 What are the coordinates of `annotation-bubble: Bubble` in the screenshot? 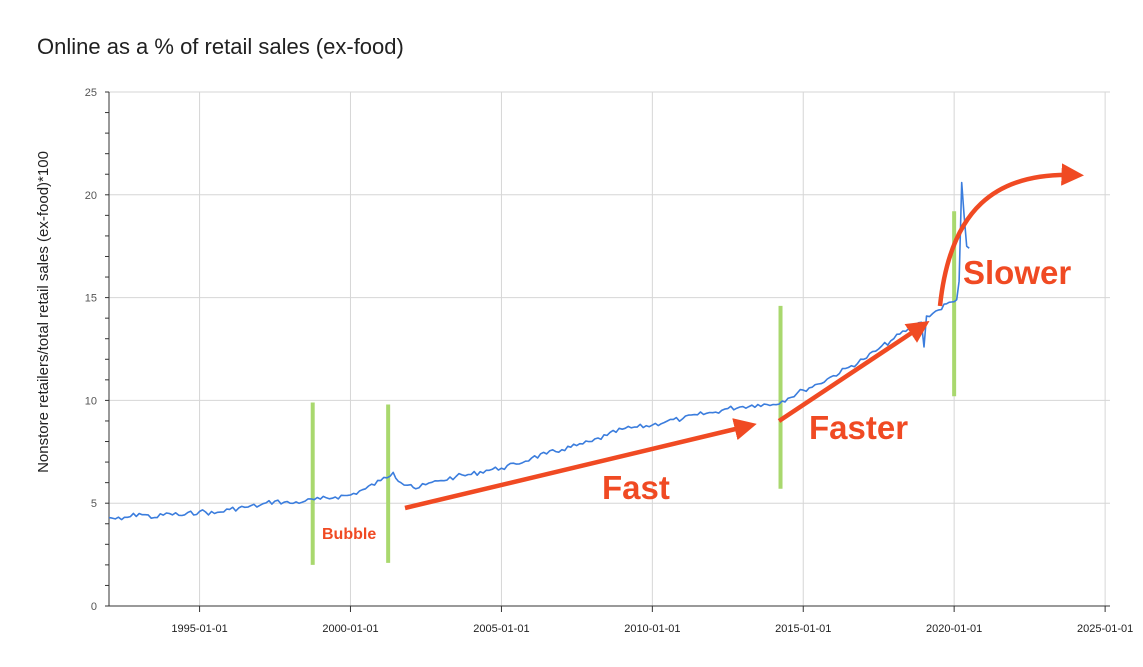 It's located at (349, 534).